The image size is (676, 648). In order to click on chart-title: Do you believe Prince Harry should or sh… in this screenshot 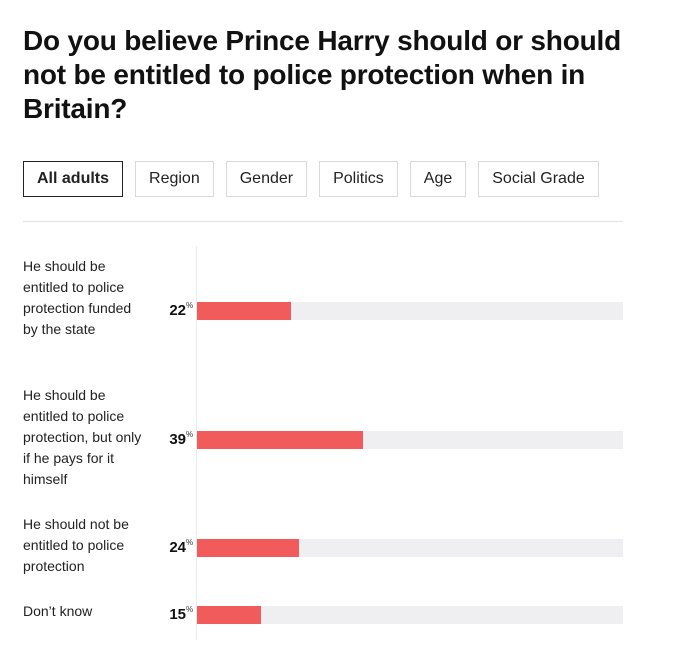, I will do `click(322, 74)`.